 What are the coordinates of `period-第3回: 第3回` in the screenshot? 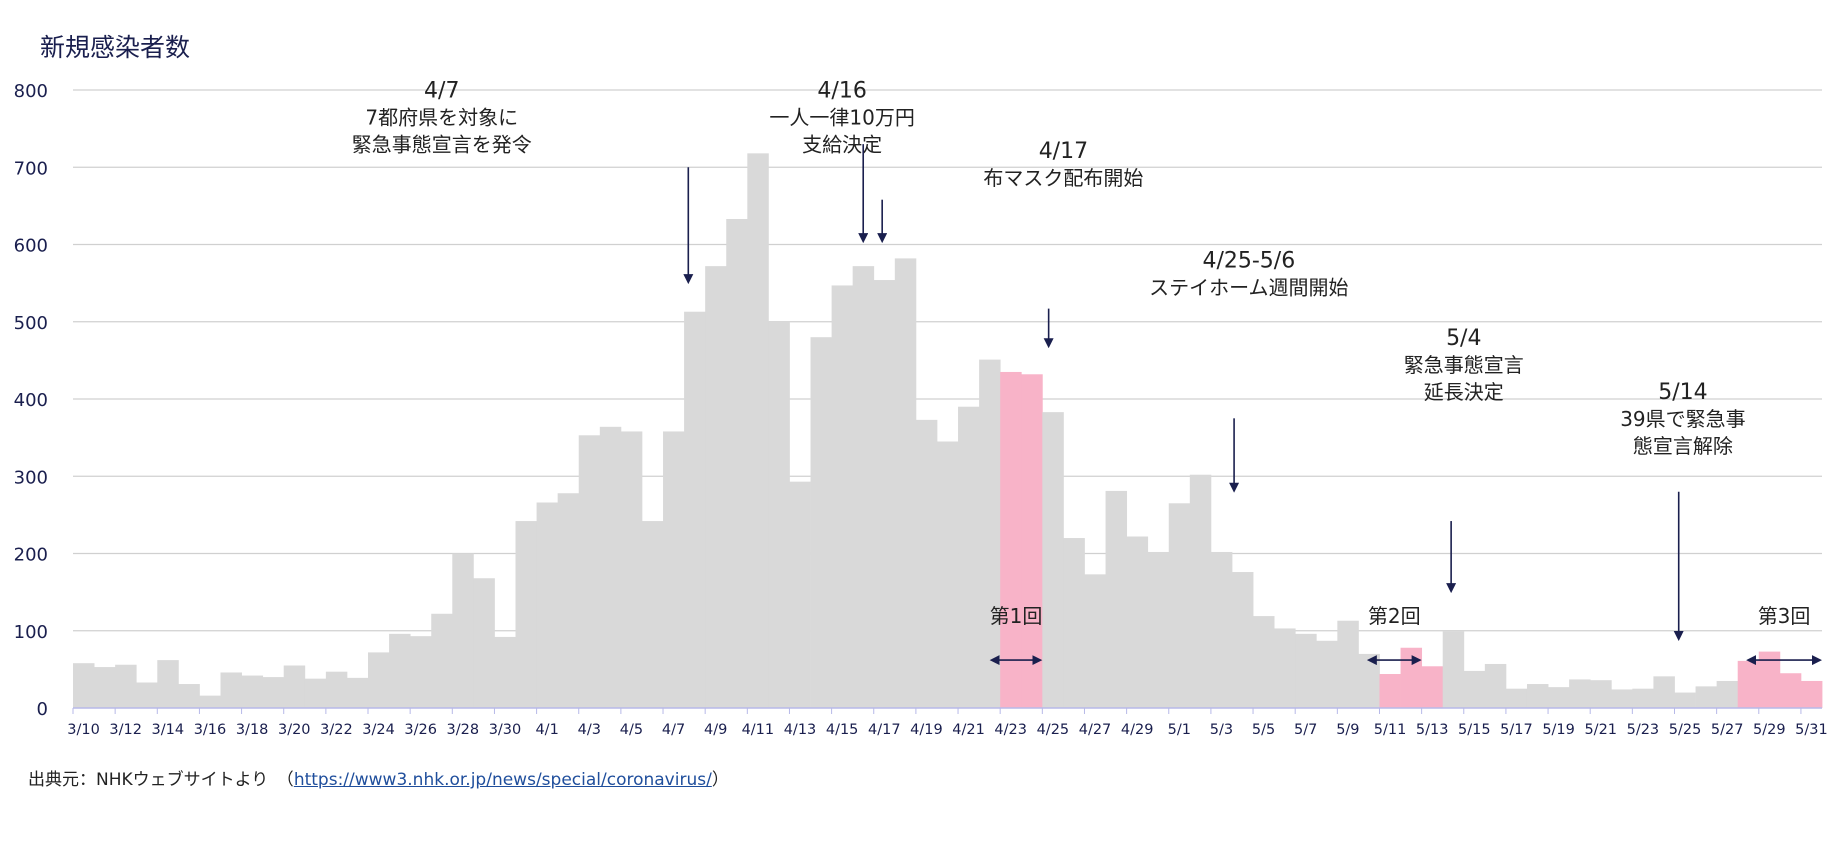 It's located at (1784, 635).